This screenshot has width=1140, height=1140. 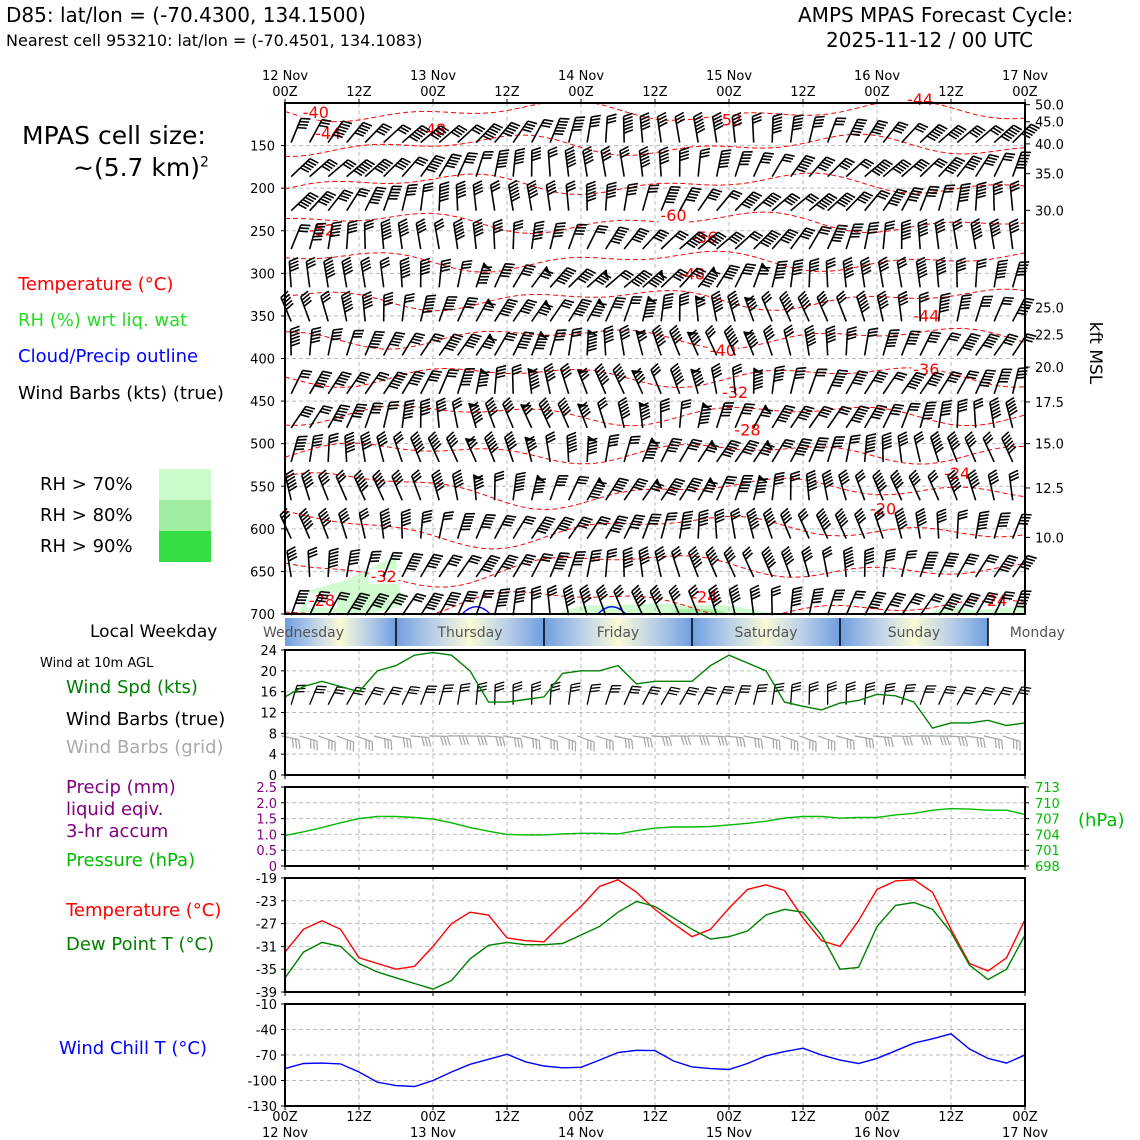 I want to click on precip-panel-frame, so click(x=655, y=826).